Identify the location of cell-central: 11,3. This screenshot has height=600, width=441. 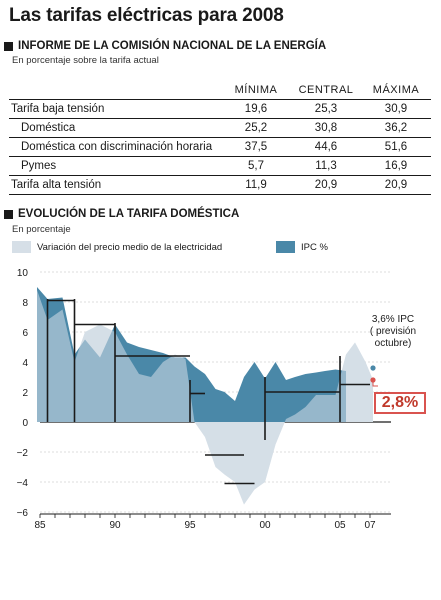
(326, 166).